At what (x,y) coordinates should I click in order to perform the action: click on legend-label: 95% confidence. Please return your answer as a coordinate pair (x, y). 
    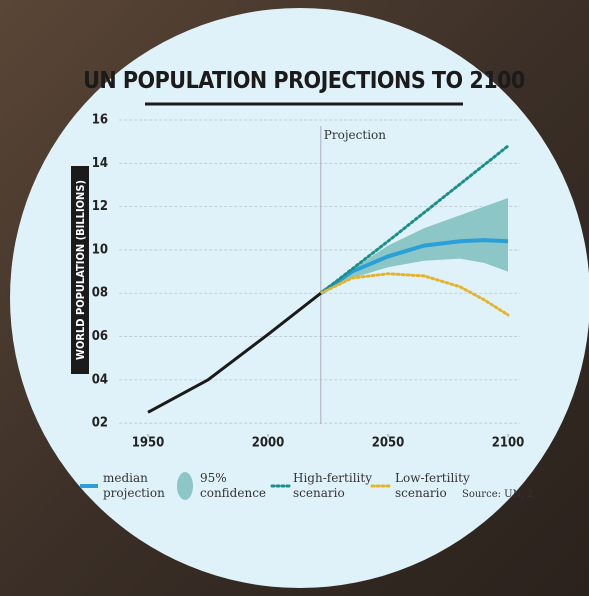
    Looking at the image, I should click on (233, 485).